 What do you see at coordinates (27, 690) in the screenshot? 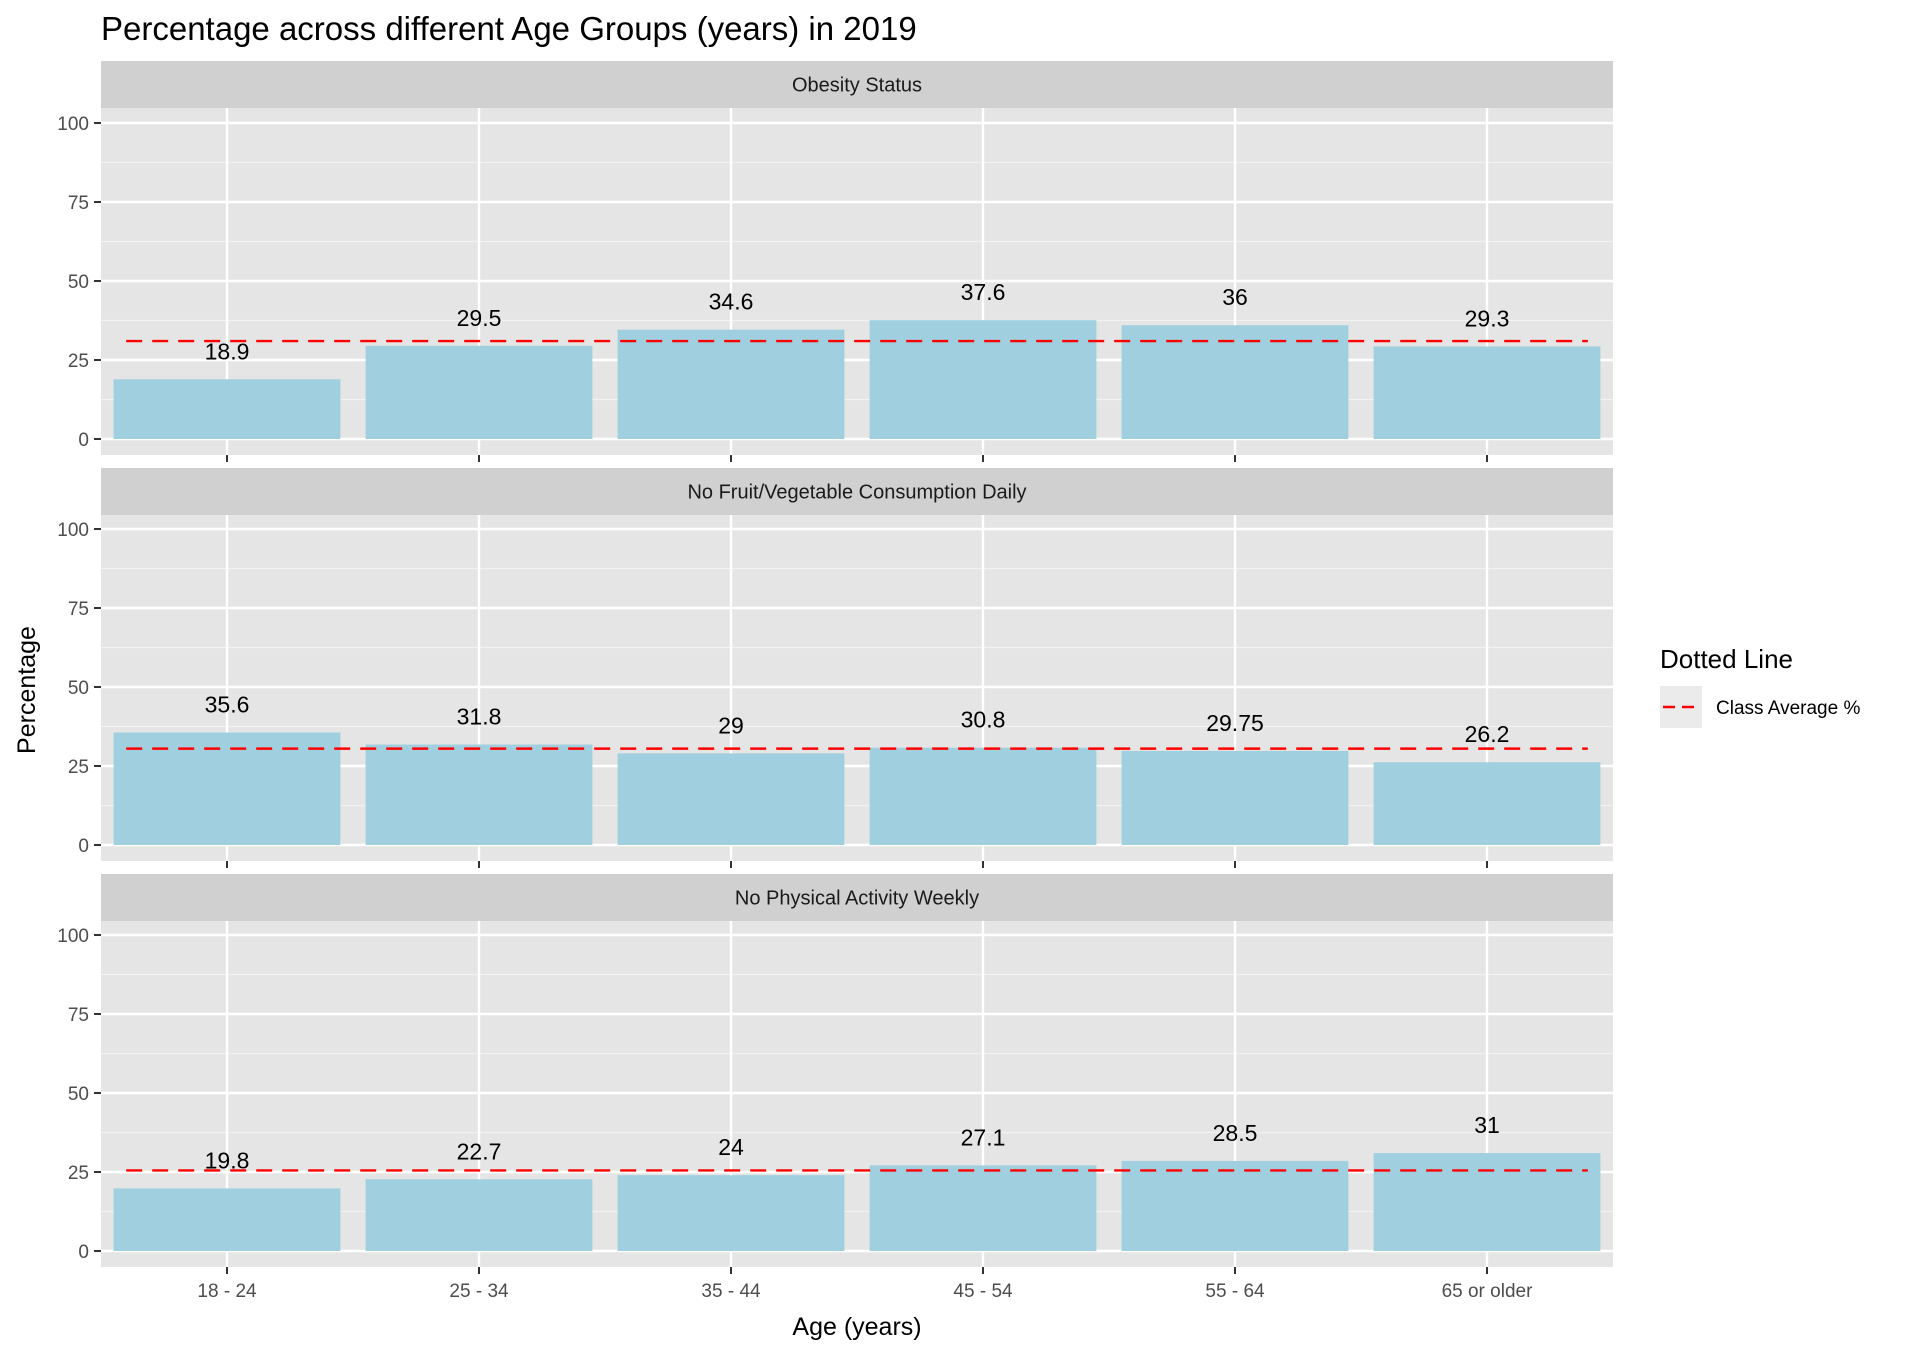
I see `y-axis-title: Percentage` at bounding box center [27, 690].